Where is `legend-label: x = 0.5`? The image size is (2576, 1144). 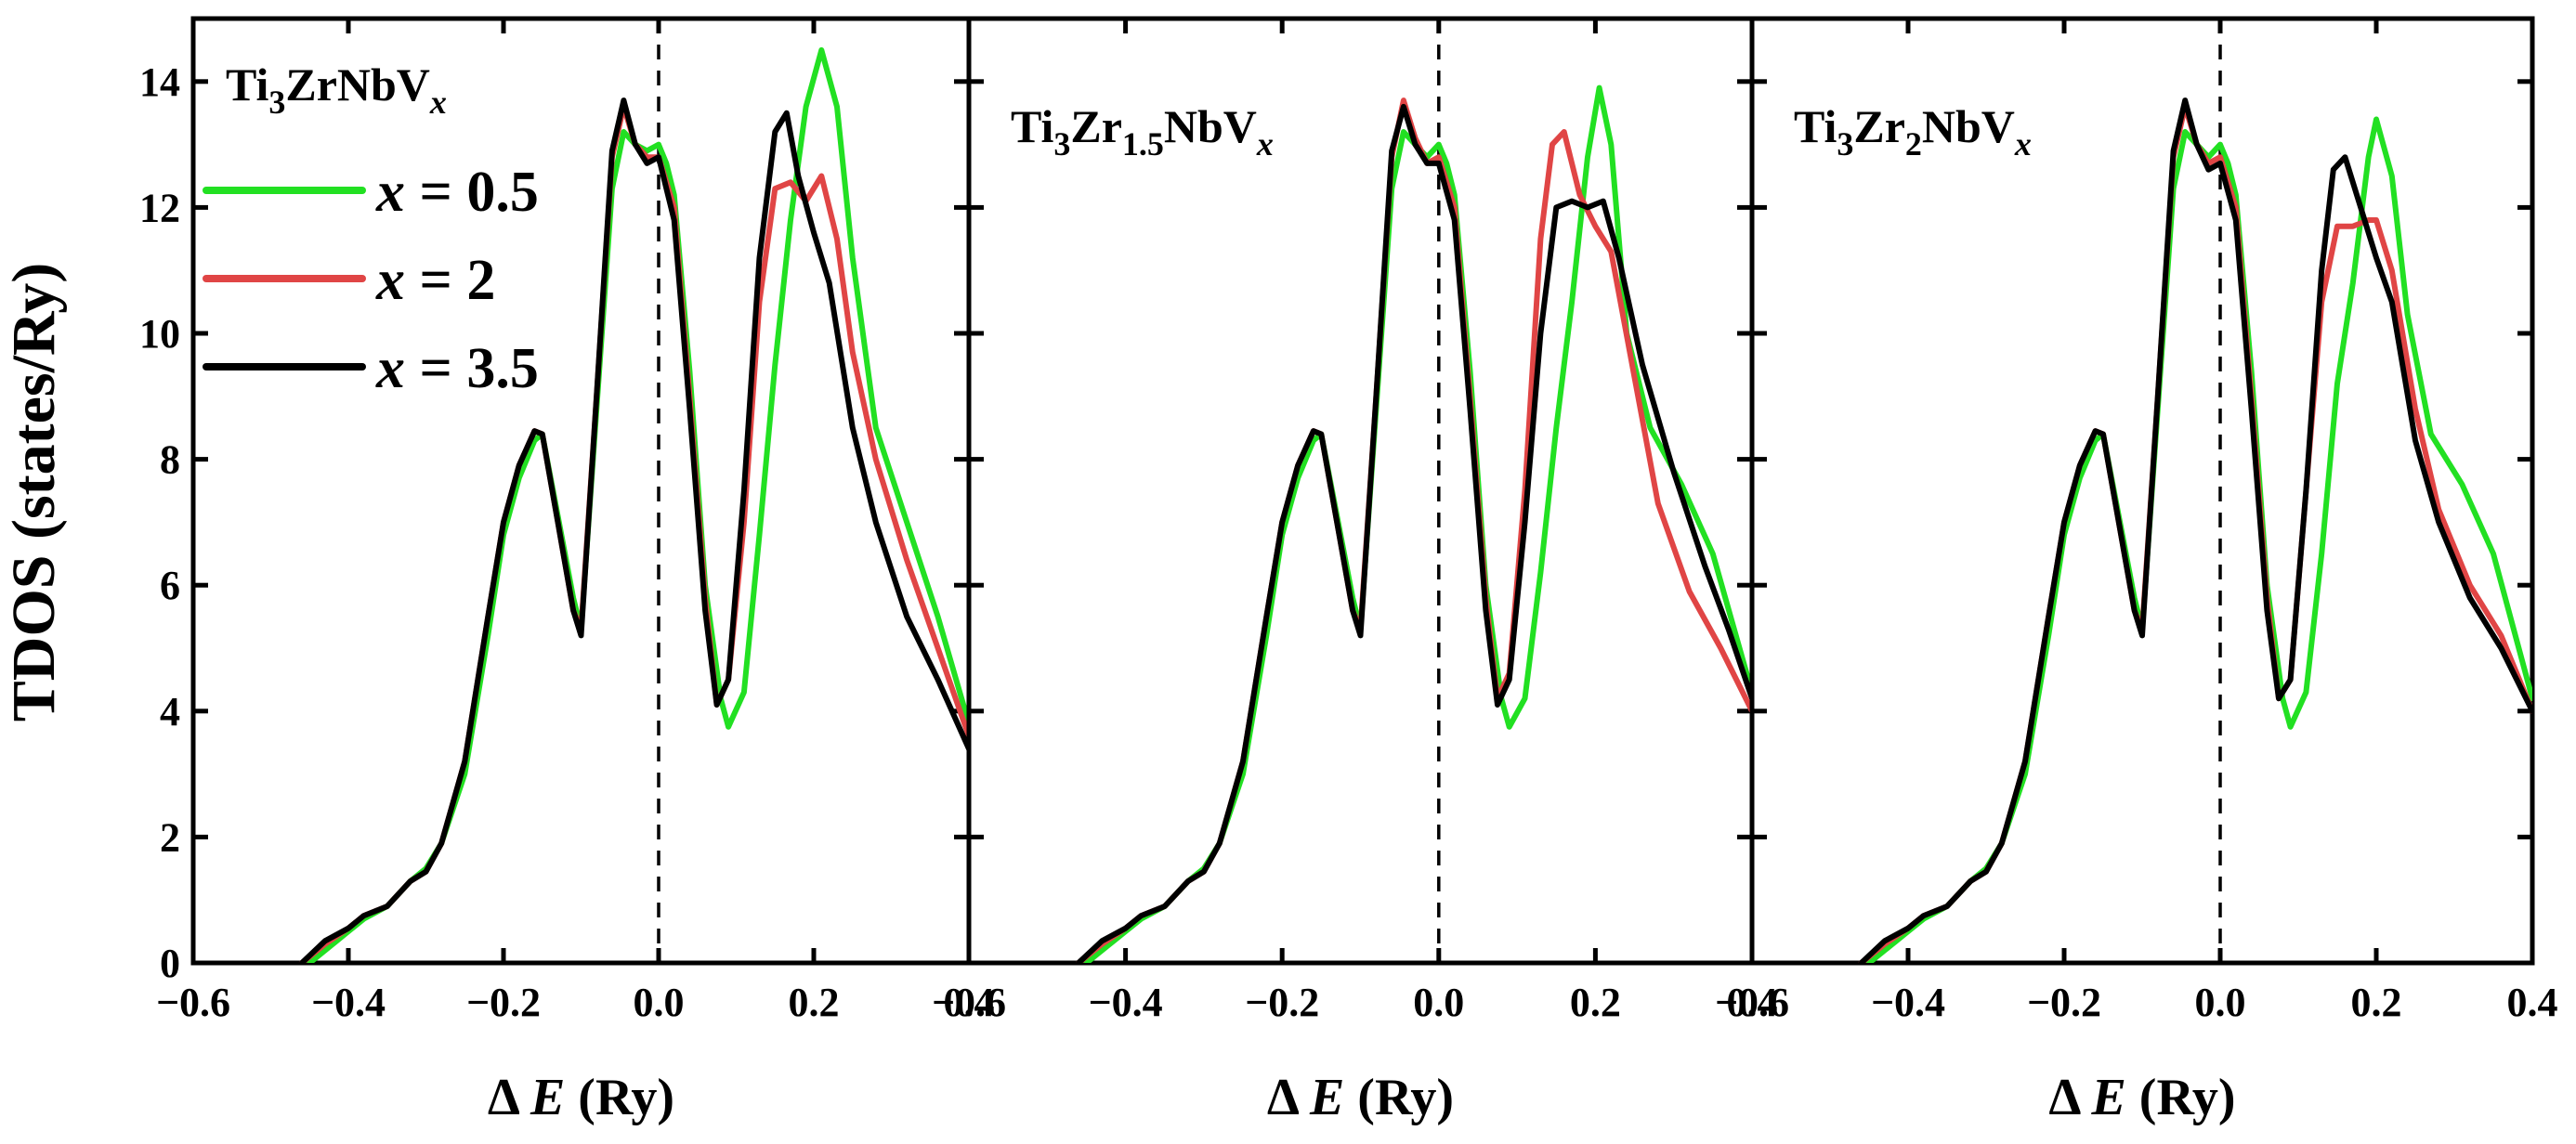
legend-label: x = 0.5 is located at coordinates (457, 192).